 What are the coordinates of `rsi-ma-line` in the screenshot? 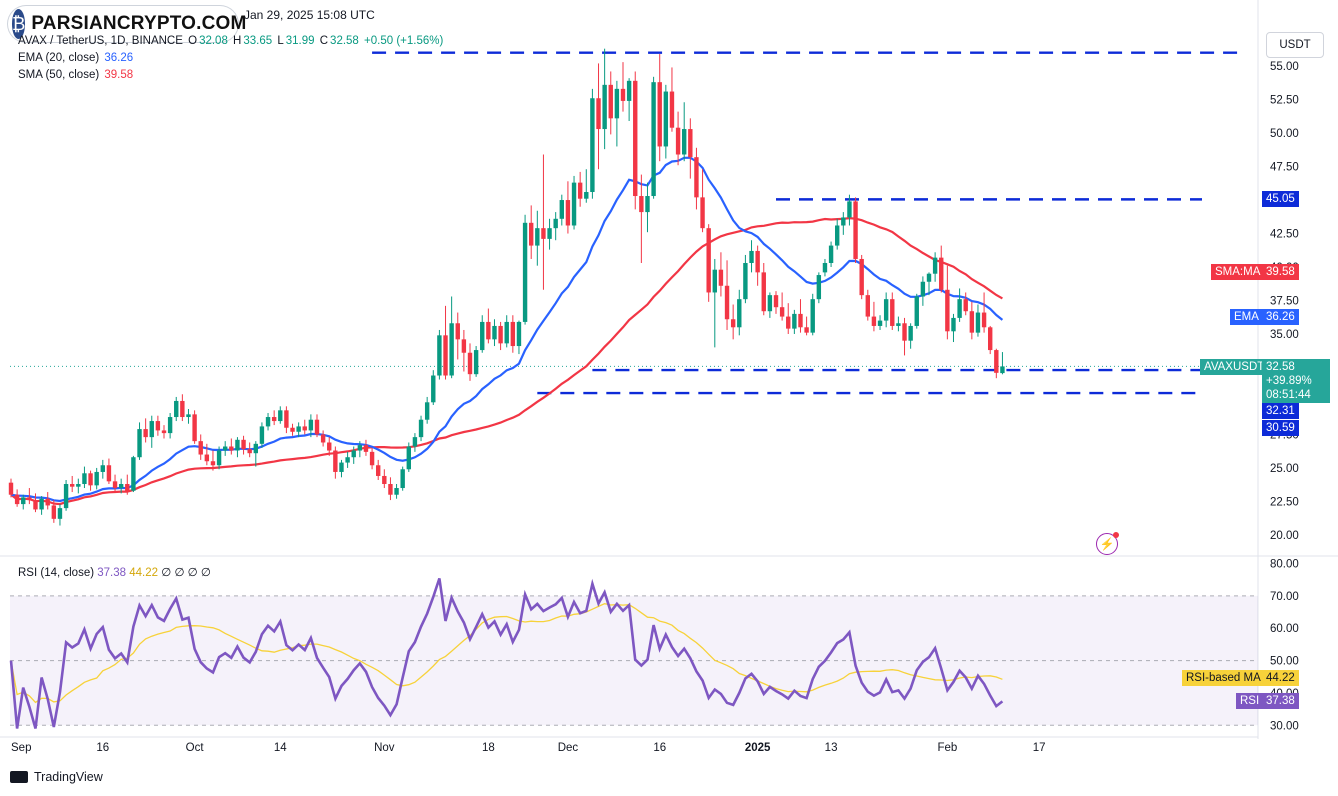 It's located at (506, 653).